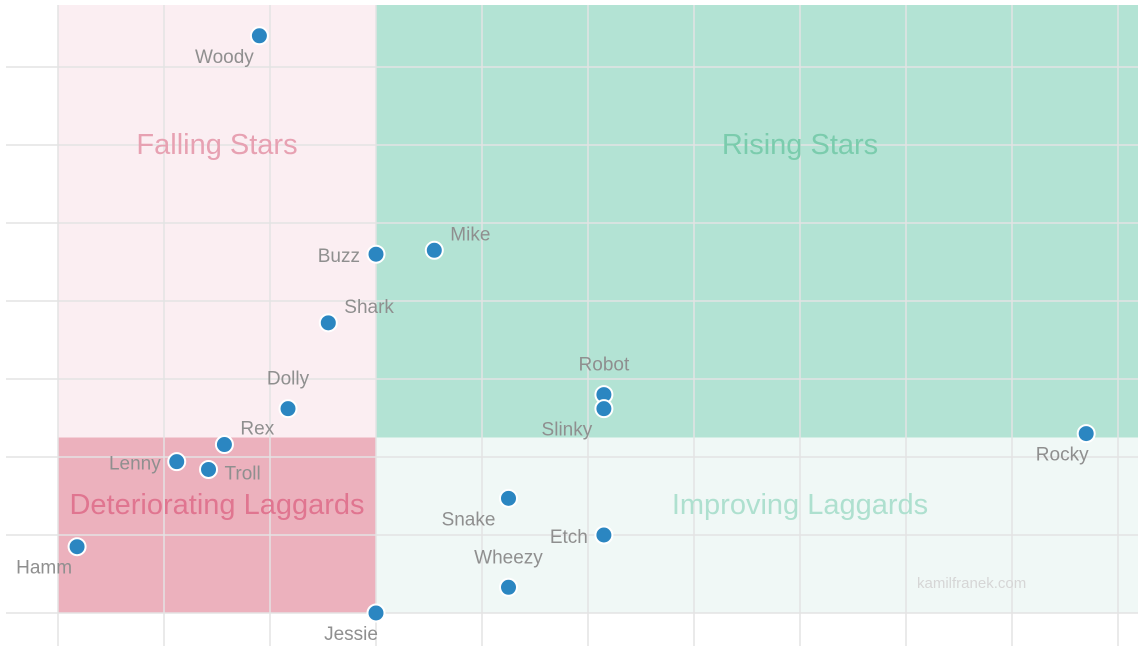  I want to click on point-hamm, so click(77, 547).